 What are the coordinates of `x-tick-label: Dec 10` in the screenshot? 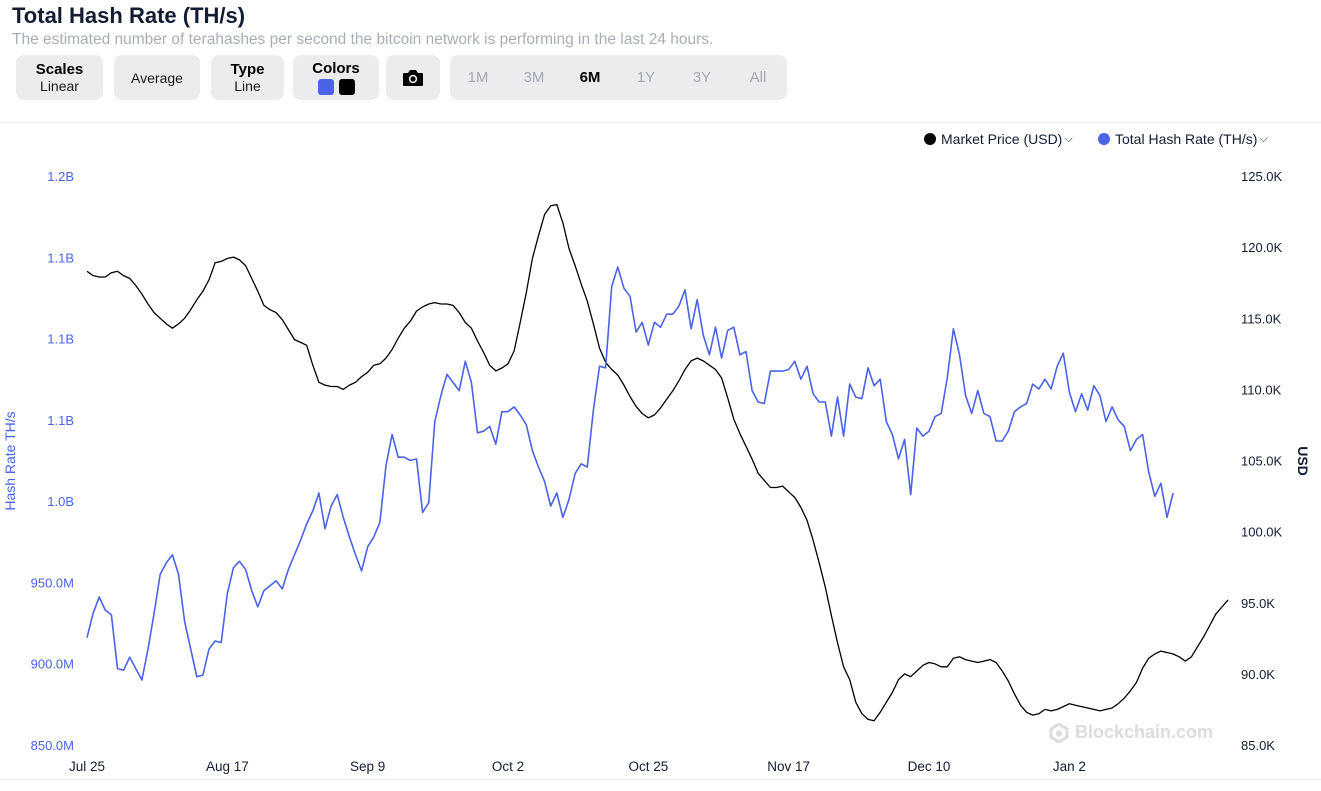 It's located at (929, 766).